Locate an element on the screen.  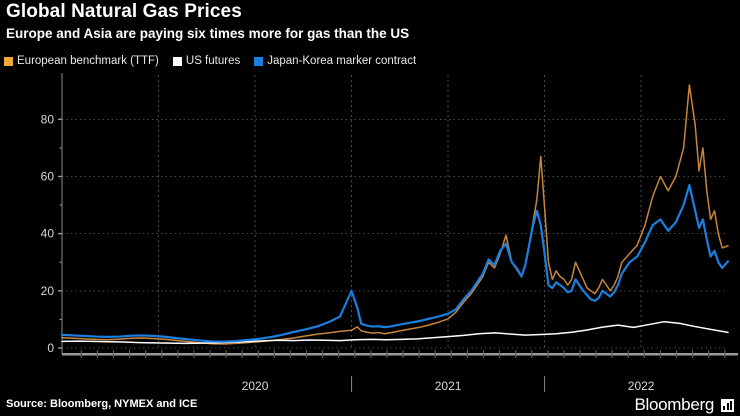
legend-item-ttf: European benchmark (TTF) is located at coordinates (81, 61).